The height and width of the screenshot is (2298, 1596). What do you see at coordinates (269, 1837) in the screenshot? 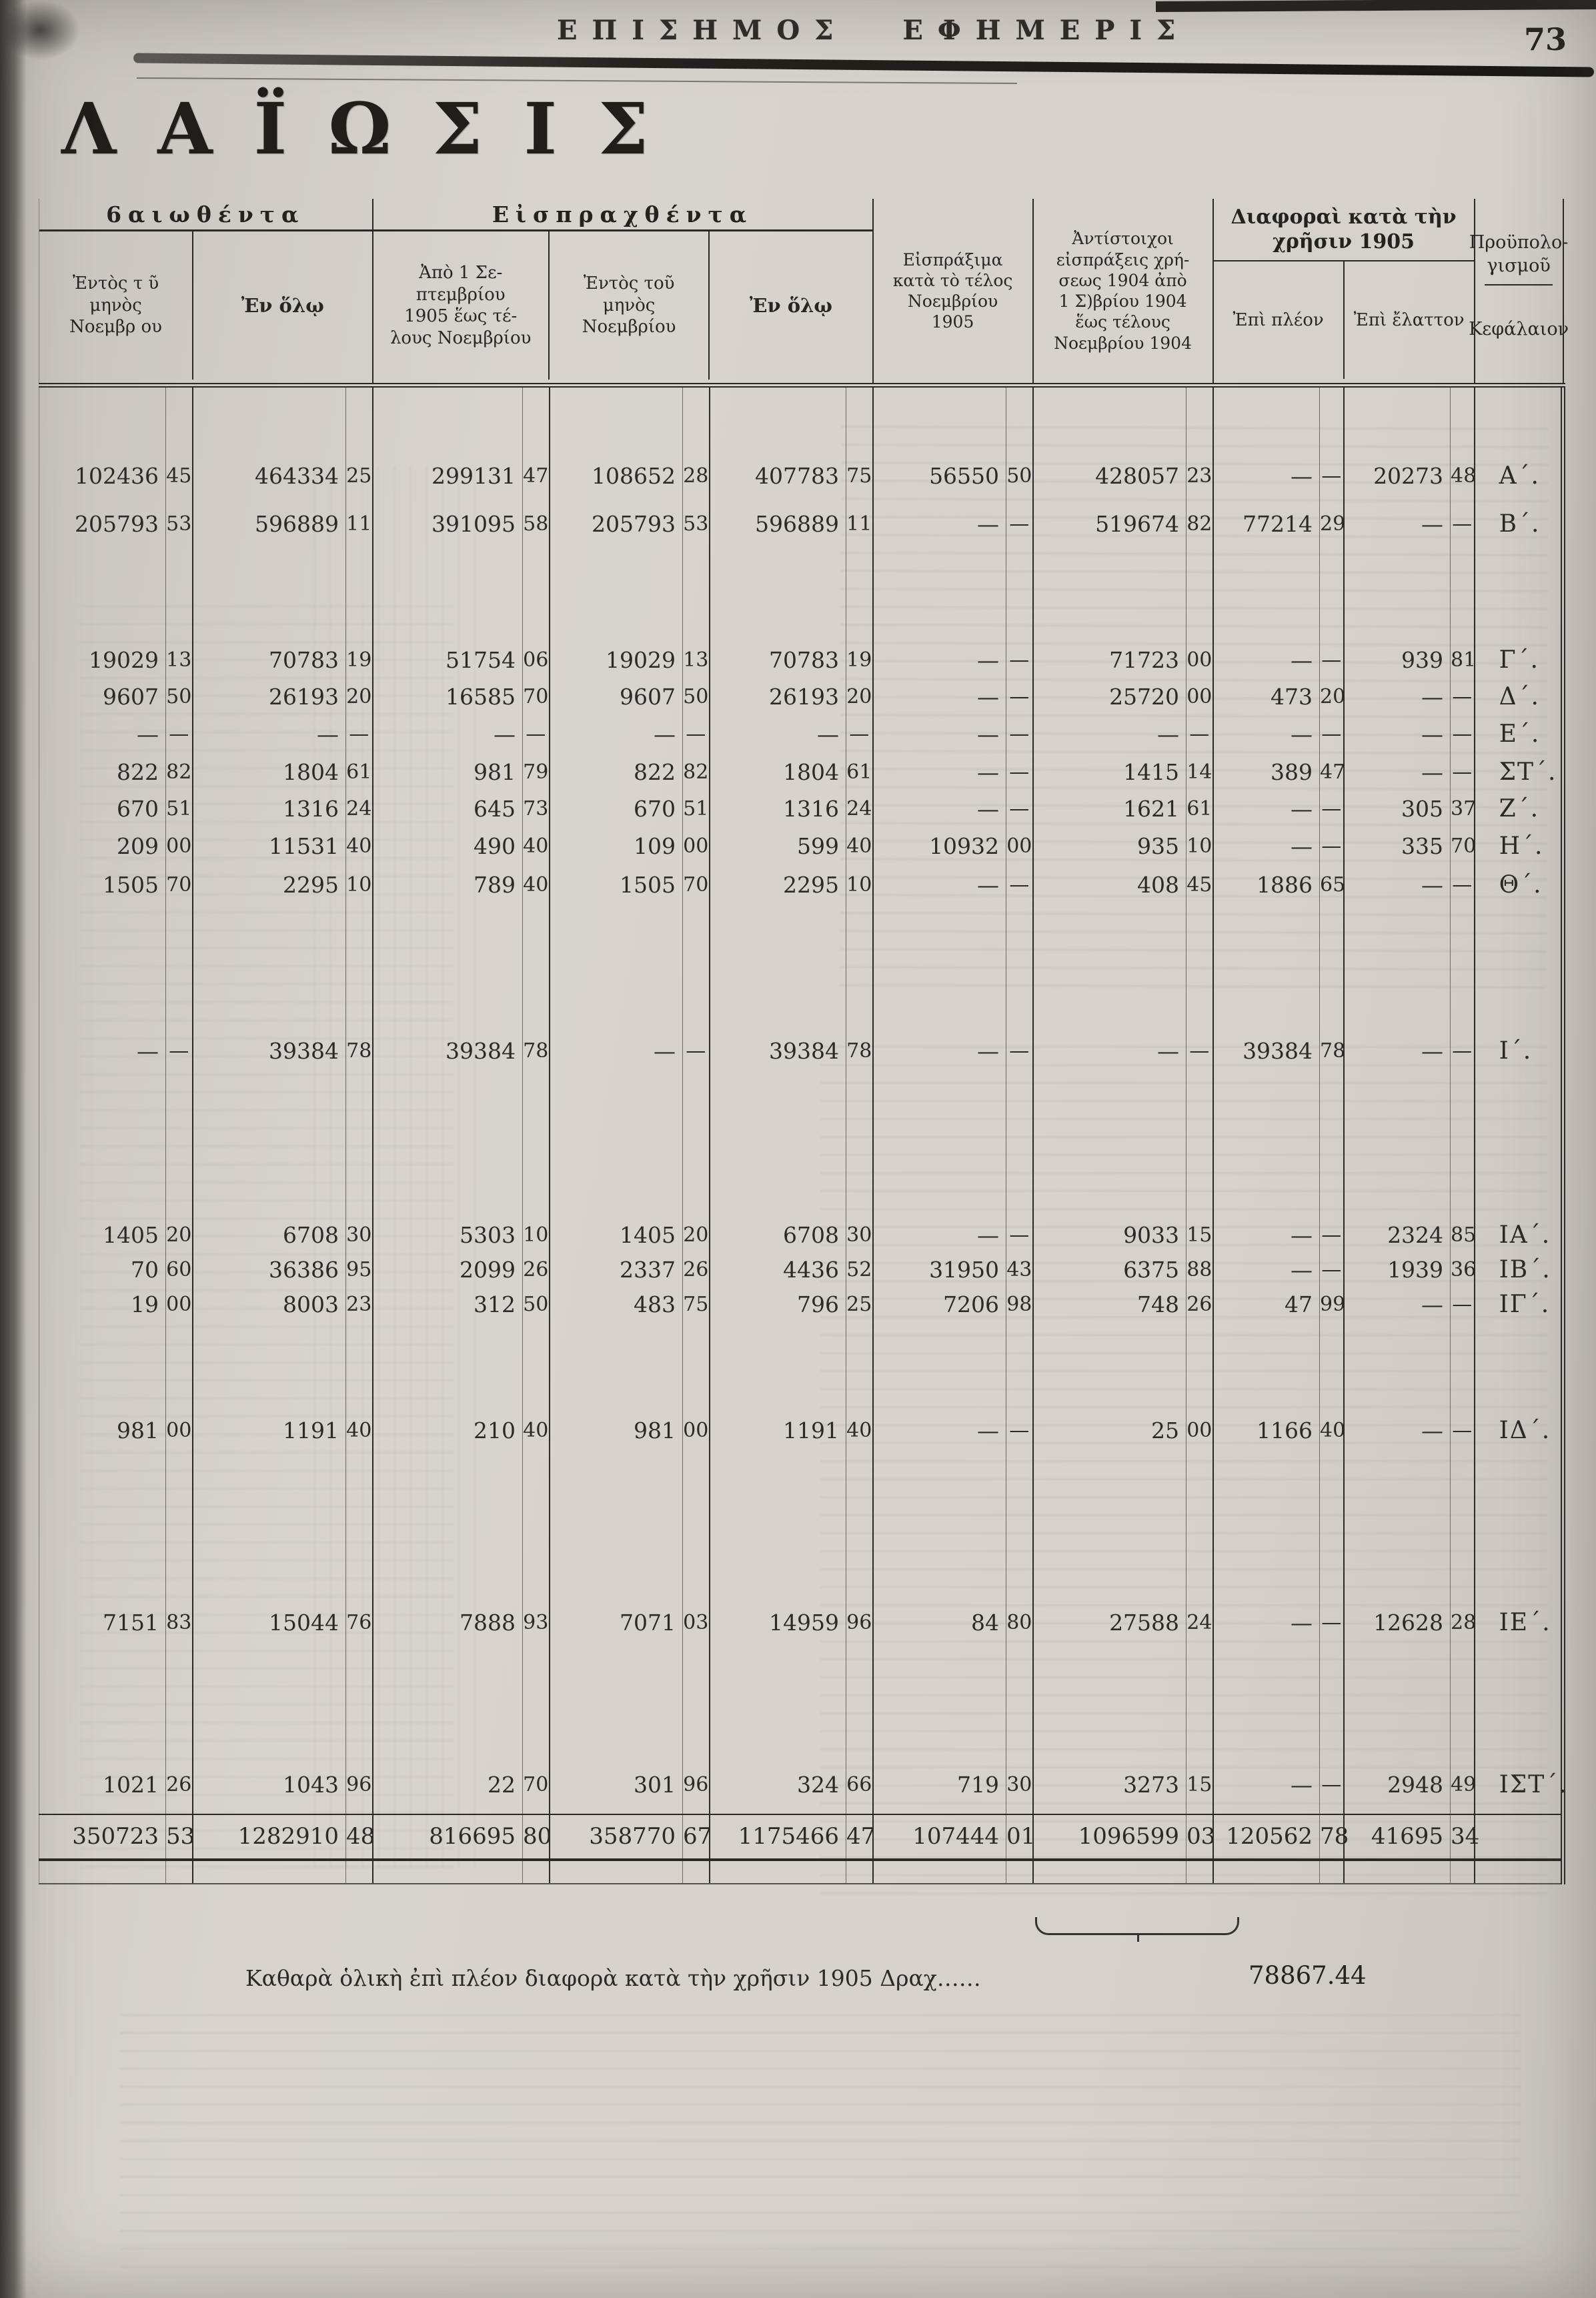
I see `value-cell: 1282910` at bounding box center [269, 1837].